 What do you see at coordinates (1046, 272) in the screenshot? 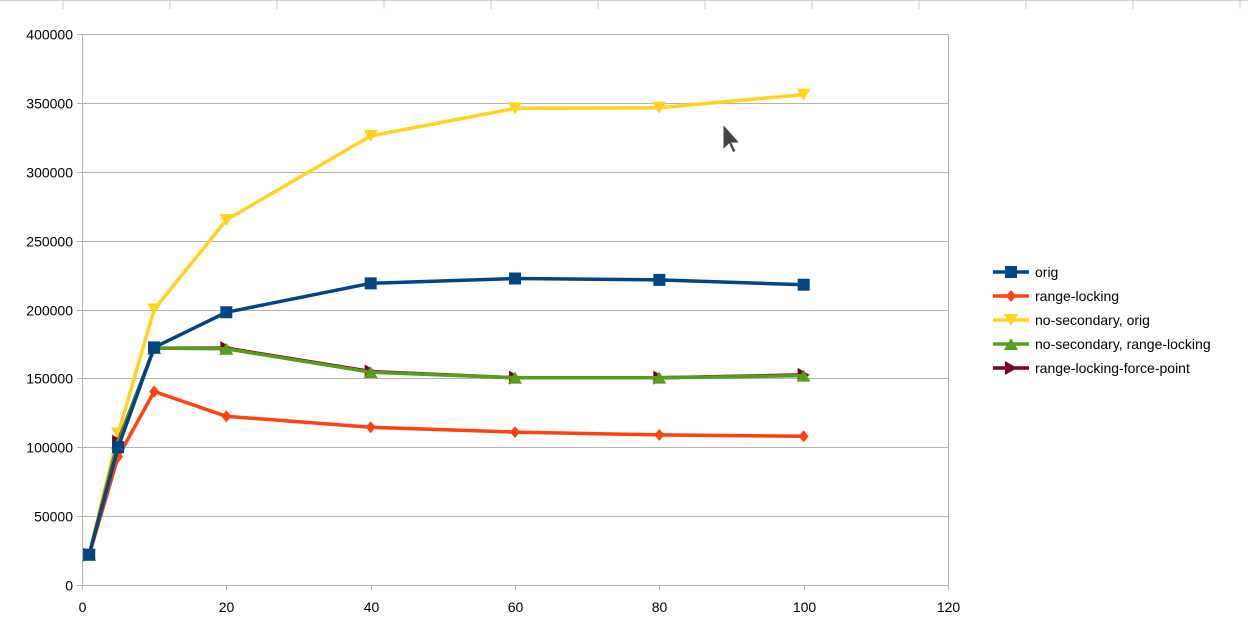
I see `legend-label: orig` at bounding box center [1046, 272].